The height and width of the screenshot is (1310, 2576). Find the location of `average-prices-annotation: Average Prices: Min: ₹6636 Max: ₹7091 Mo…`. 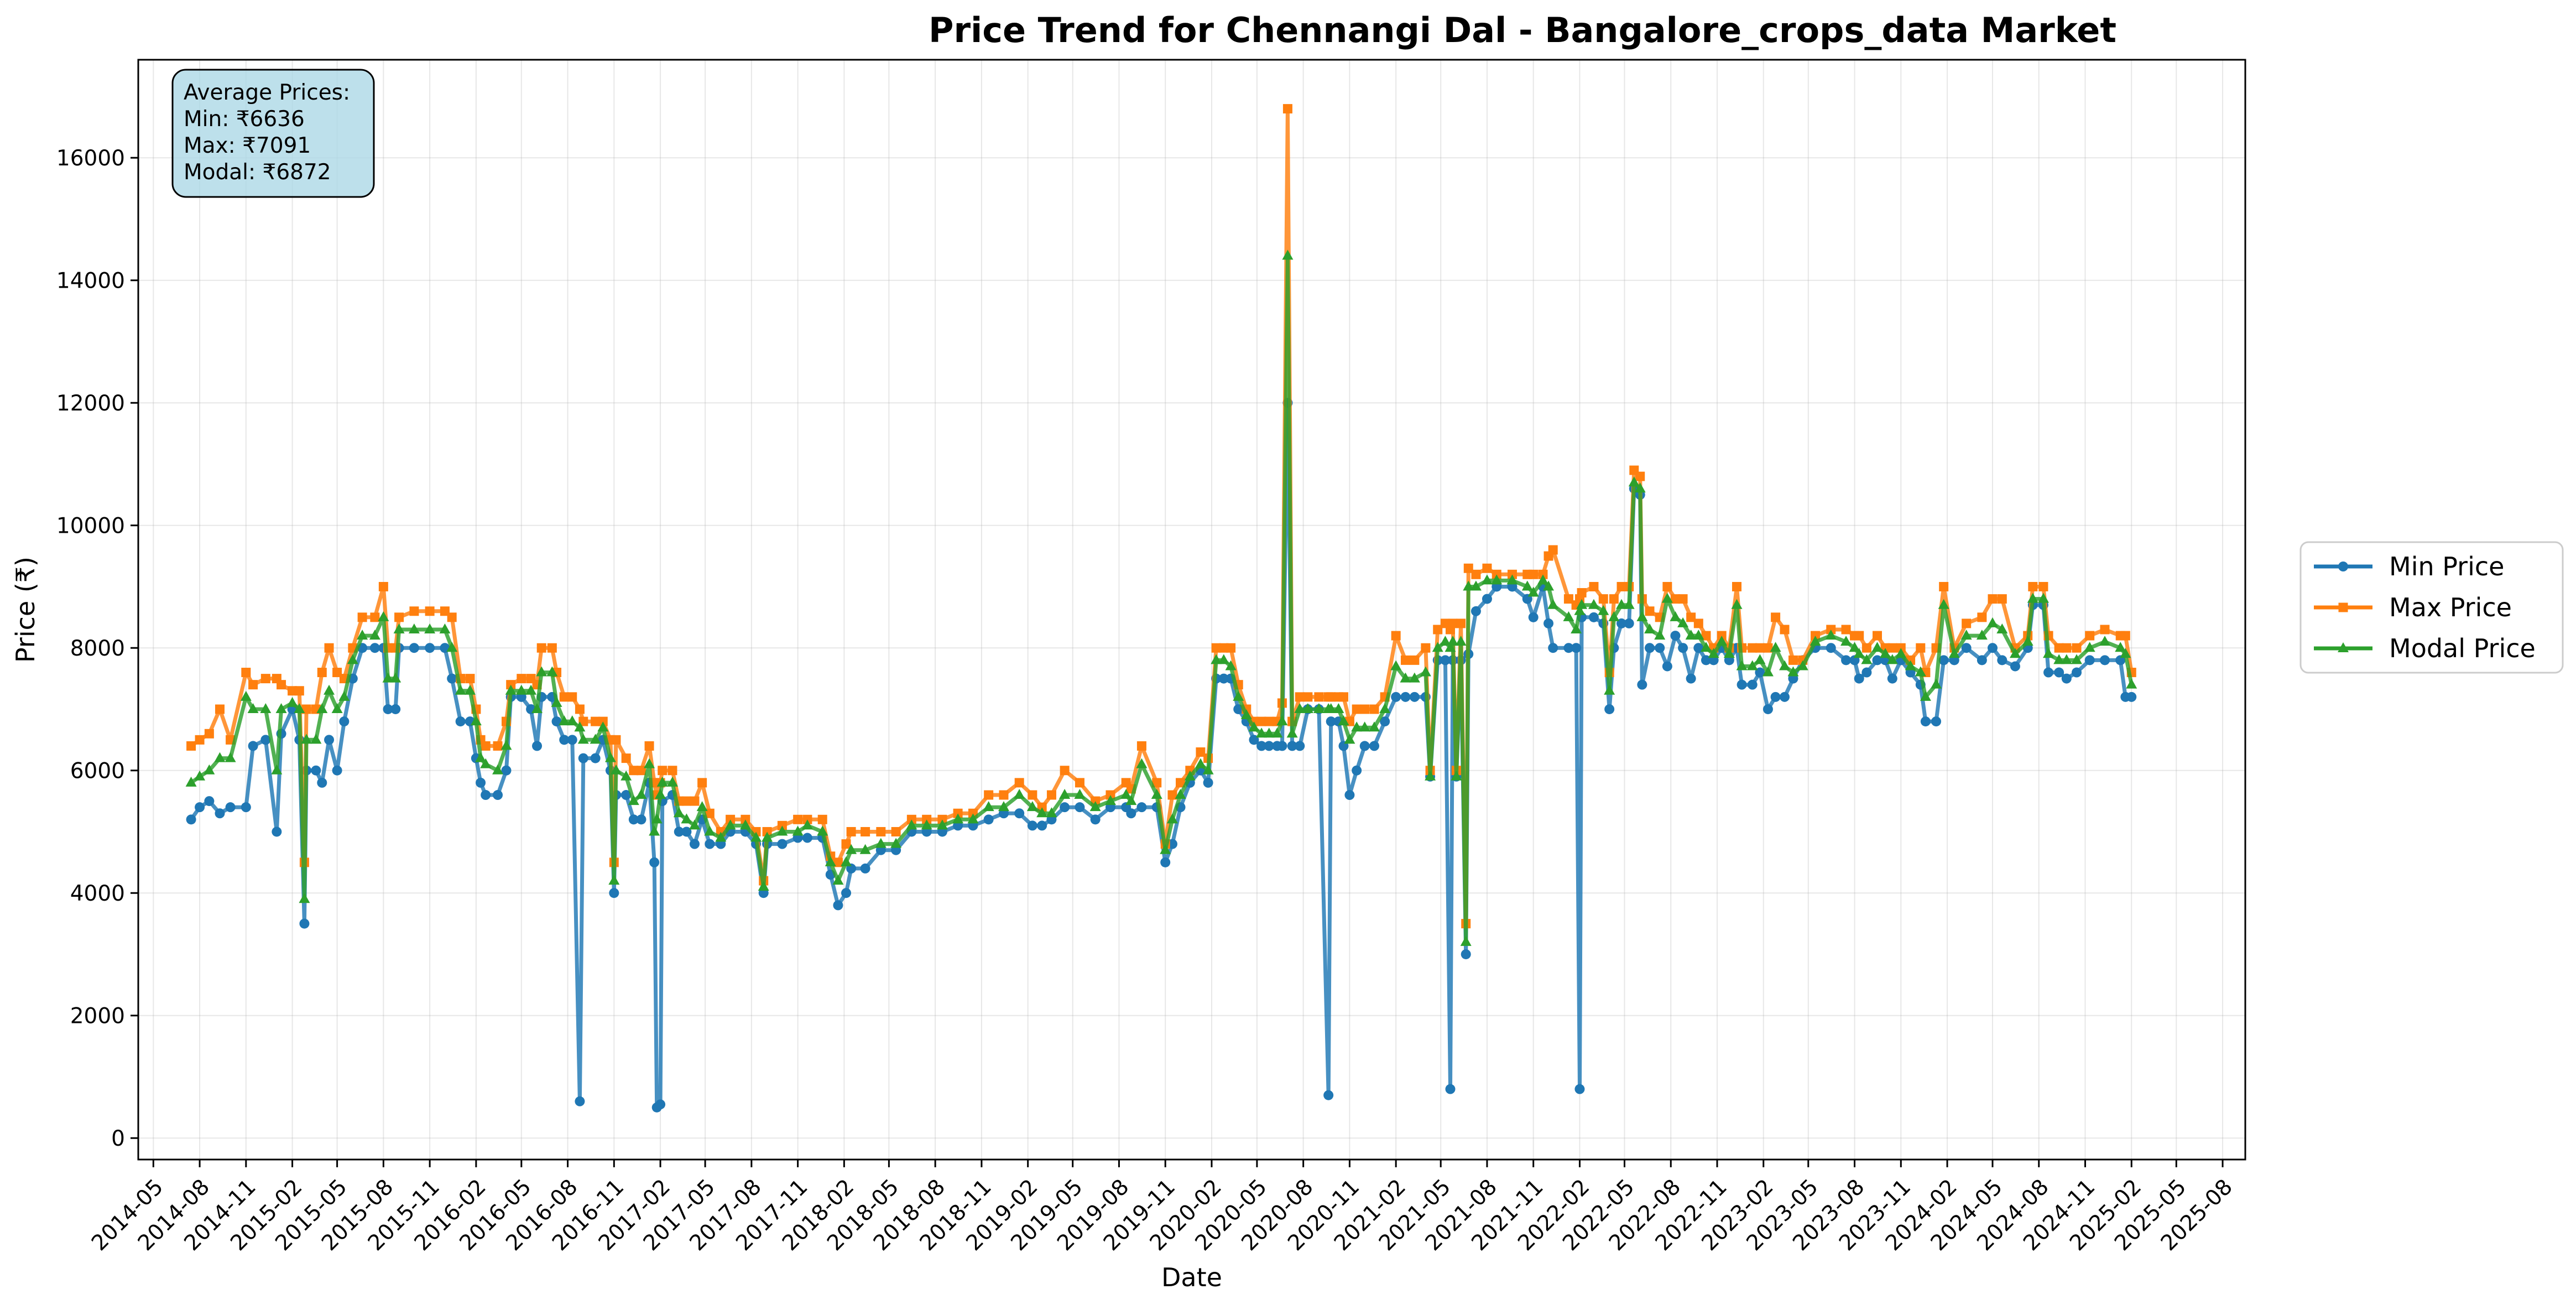

average-prices-annotation: Average Prices: Min: ₹6636 Max: ₹7091 Mo… is located at coordinates (273, 133).